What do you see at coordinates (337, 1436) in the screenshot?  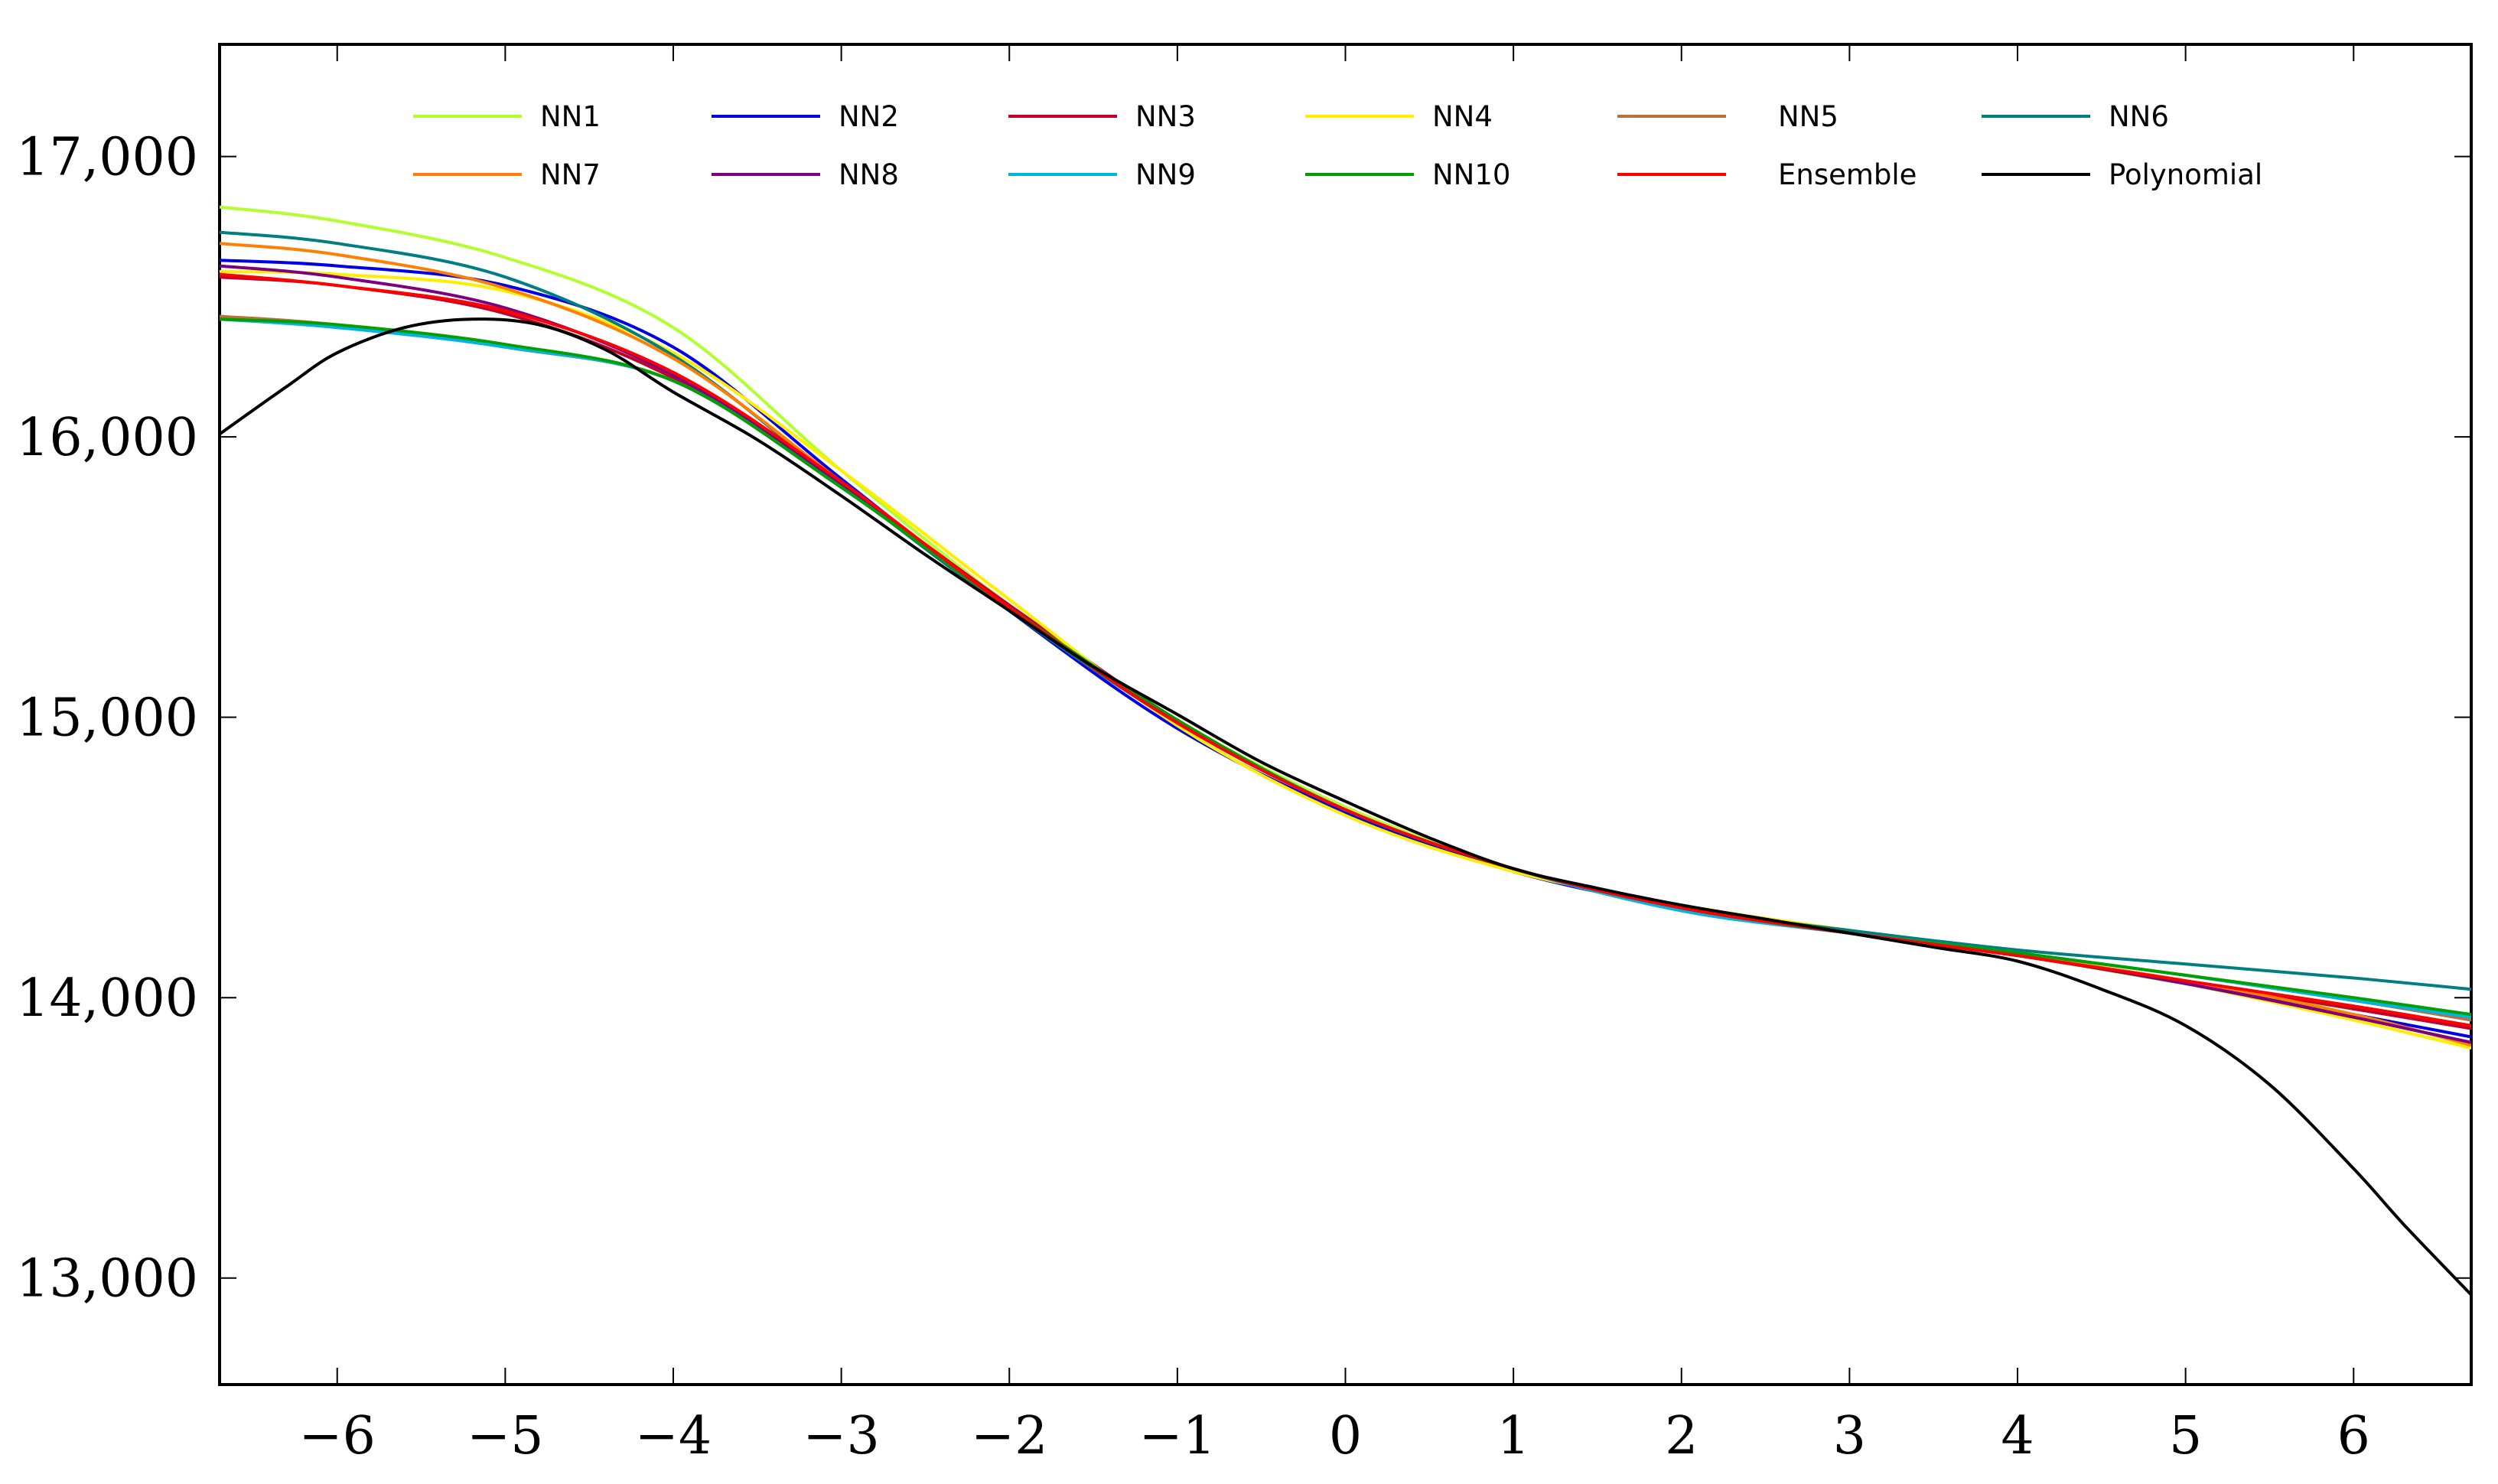 I see `x-tick-label: −6` at bounding box center [337, 1436].